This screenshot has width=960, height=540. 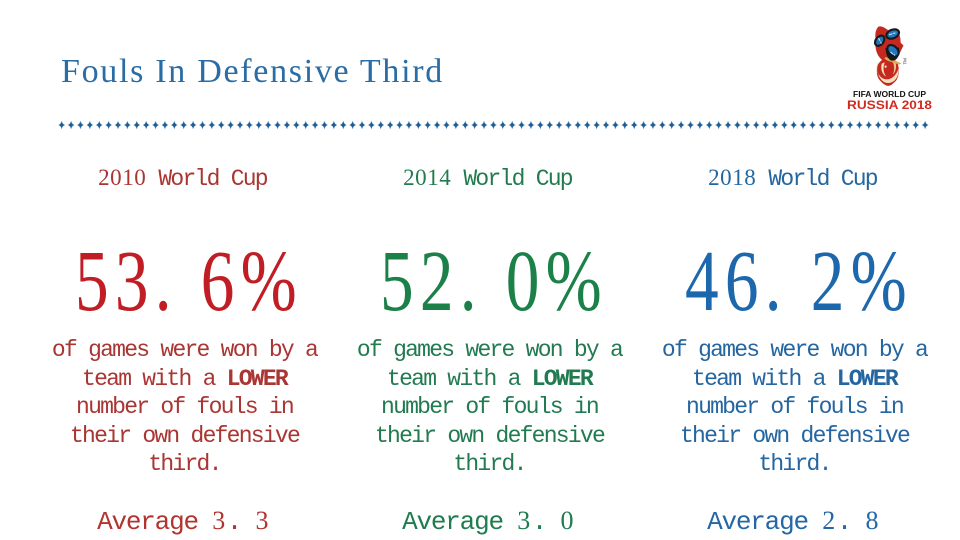 What do you see at coordinates (890, 106) in the screenshot?
I see `svg-text: RUSSIA 2018` at bounding box center [890, 106].